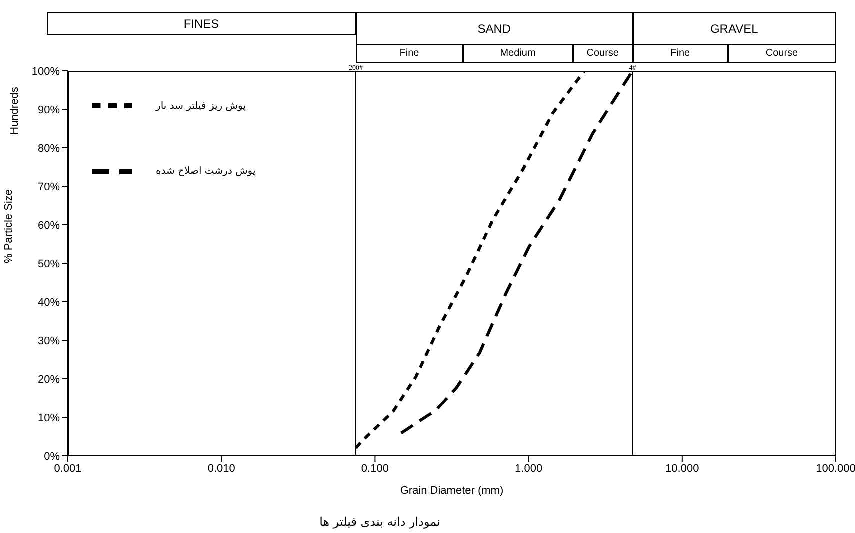 Image resolution: width=855 pixels, height=533 pixels. Describe the element at coordinates (518, 53) in the screenshot. I see `text: Medium` at that location.